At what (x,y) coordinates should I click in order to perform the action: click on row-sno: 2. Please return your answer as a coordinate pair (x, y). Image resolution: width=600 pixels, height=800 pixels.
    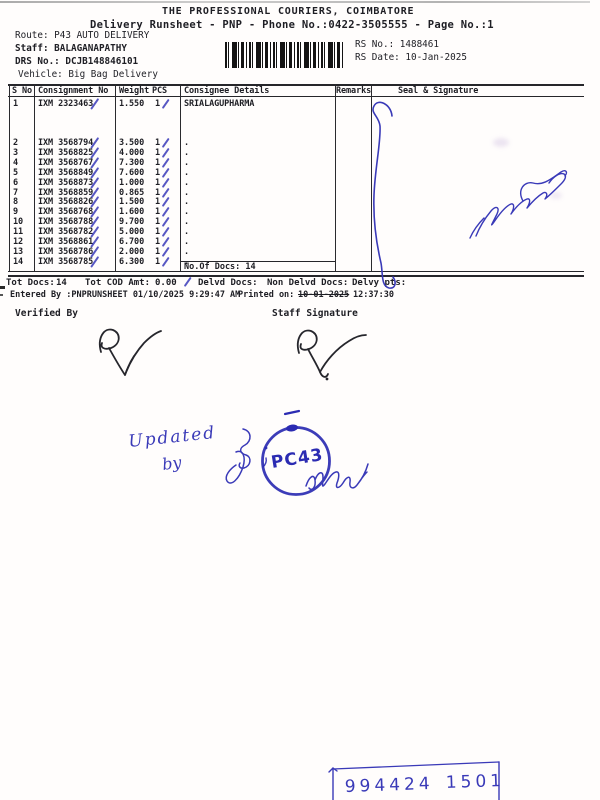
    Looking at the image, I should click on (16, 143).